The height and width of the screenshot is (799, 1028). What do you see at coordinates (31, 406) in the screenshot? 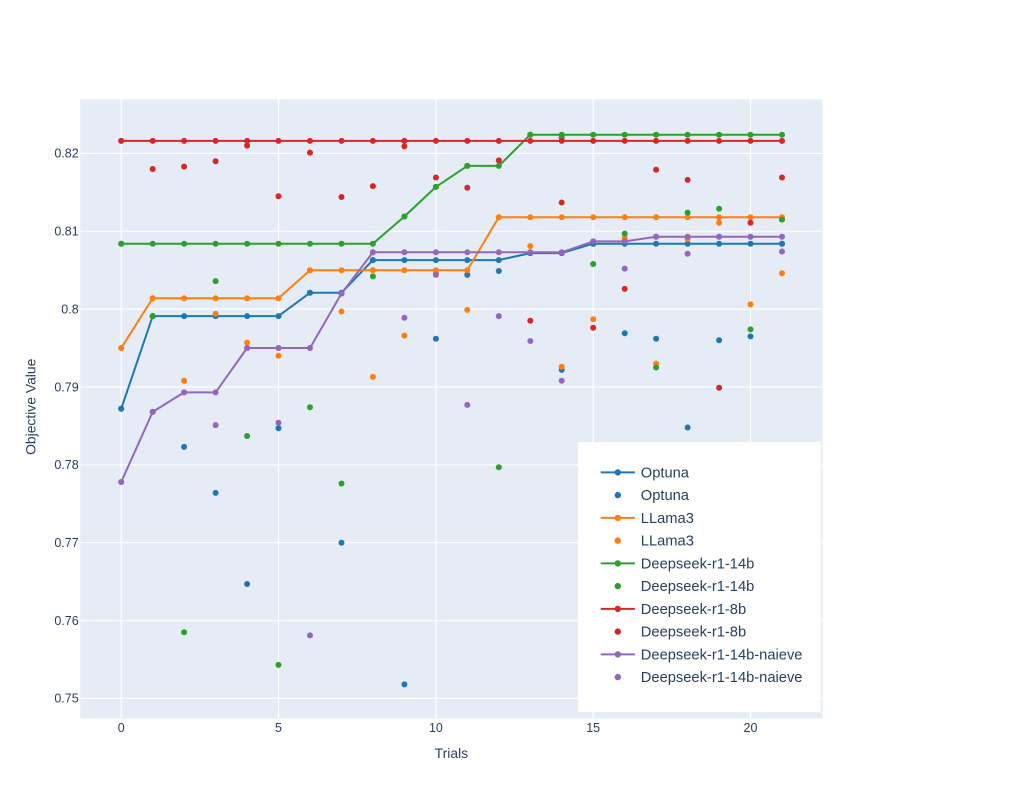
I see `svg-text: Objective Value` at bounding box center [31, 406].